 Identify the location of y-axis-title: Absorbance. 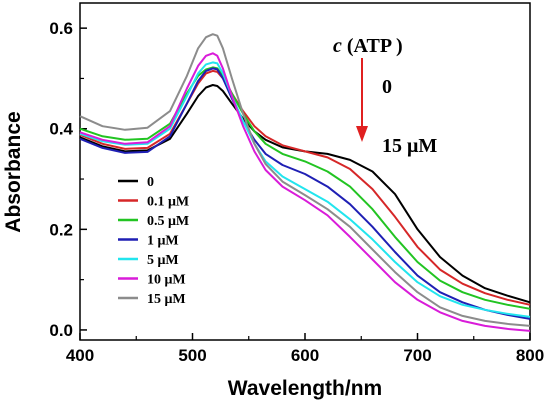
(13, 171).